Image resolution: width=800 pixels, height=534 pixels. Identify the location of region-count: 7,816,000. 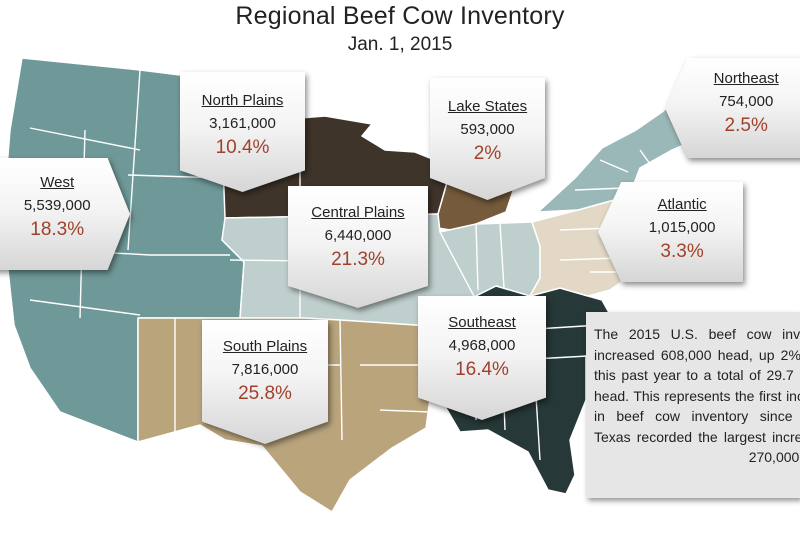
(265, 369).